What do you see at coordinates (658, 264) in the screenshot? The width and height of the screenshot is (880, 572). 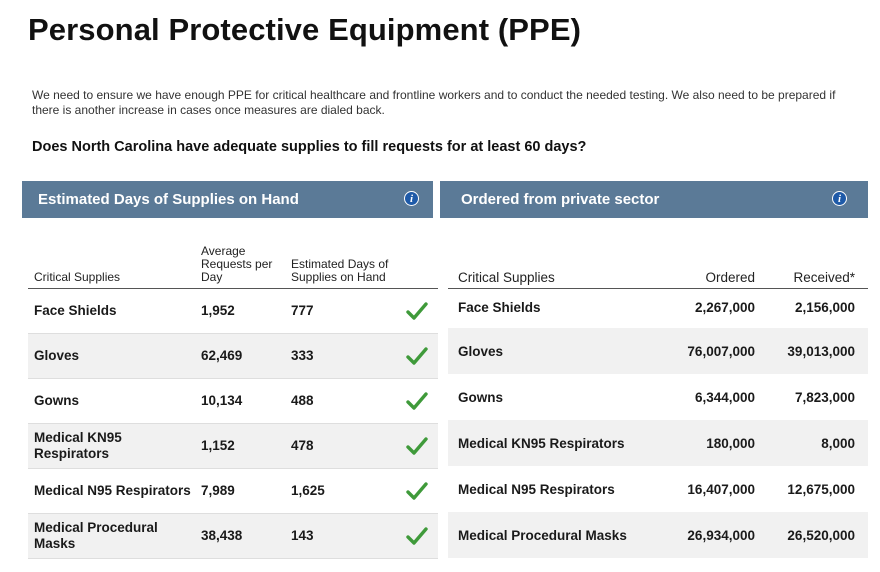 I see `table-header-row: Critical Supplies Ordered Received*` at bounding box center [658, 264].